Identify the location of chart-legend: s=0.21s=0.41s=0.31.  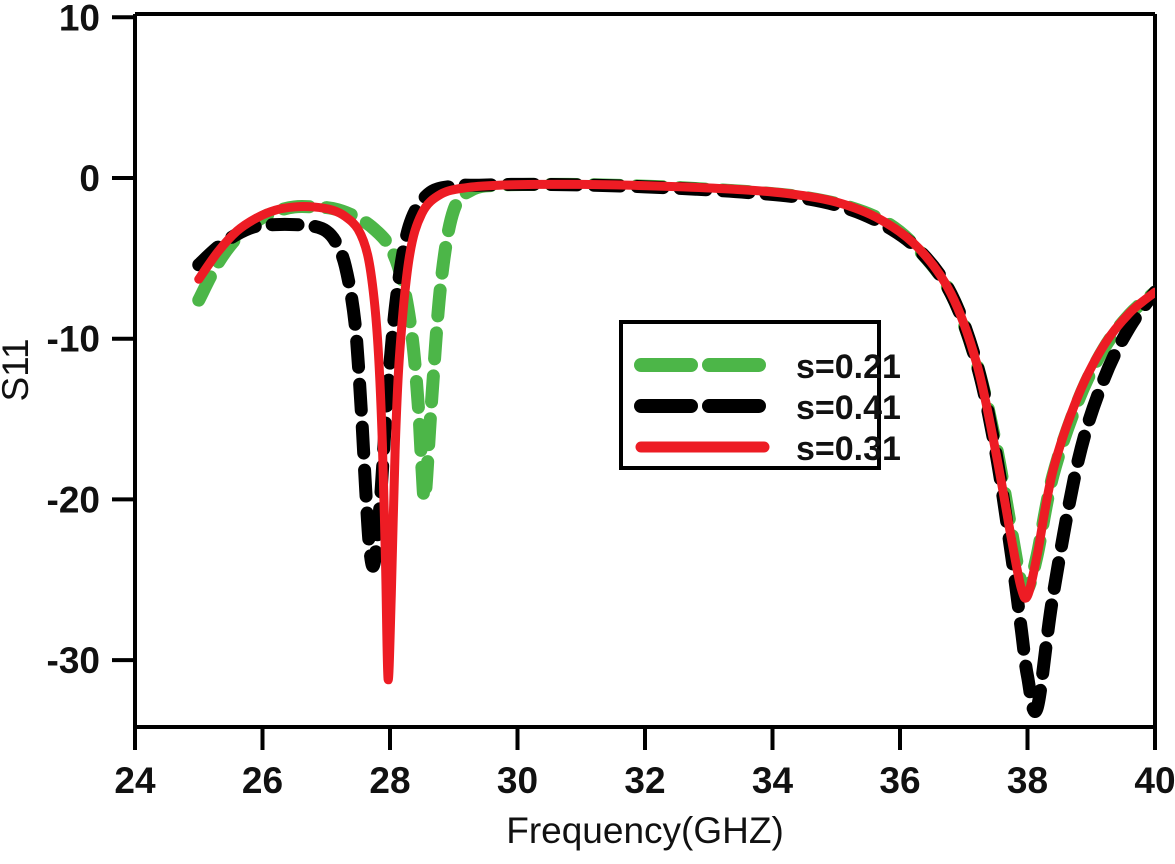
(760, 395).